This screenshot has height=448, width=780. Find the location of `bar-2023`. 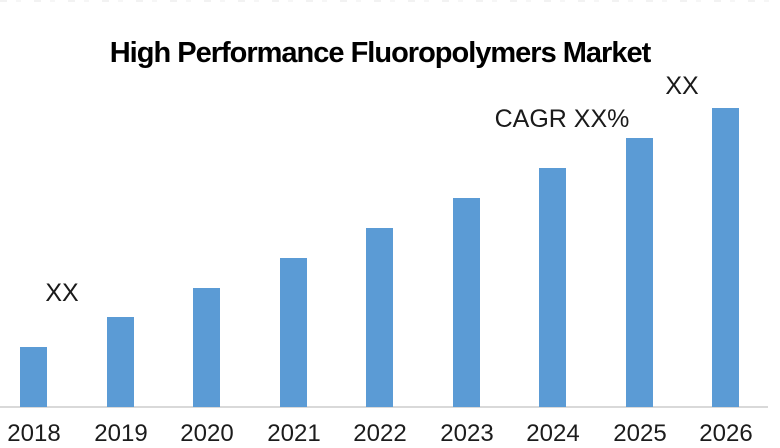

bar-2023 is located at coordinates (466, 302).